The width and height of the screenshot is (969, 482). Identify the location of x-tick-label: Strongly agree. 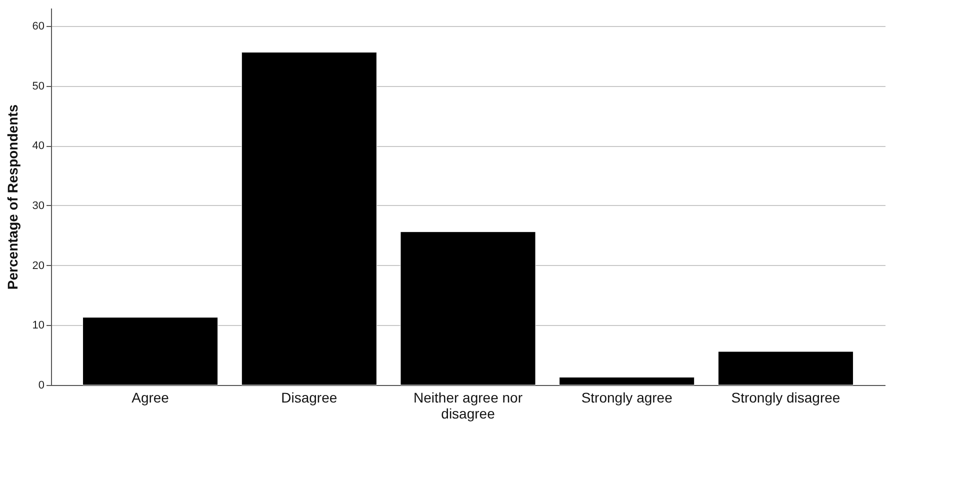
(627, 398).